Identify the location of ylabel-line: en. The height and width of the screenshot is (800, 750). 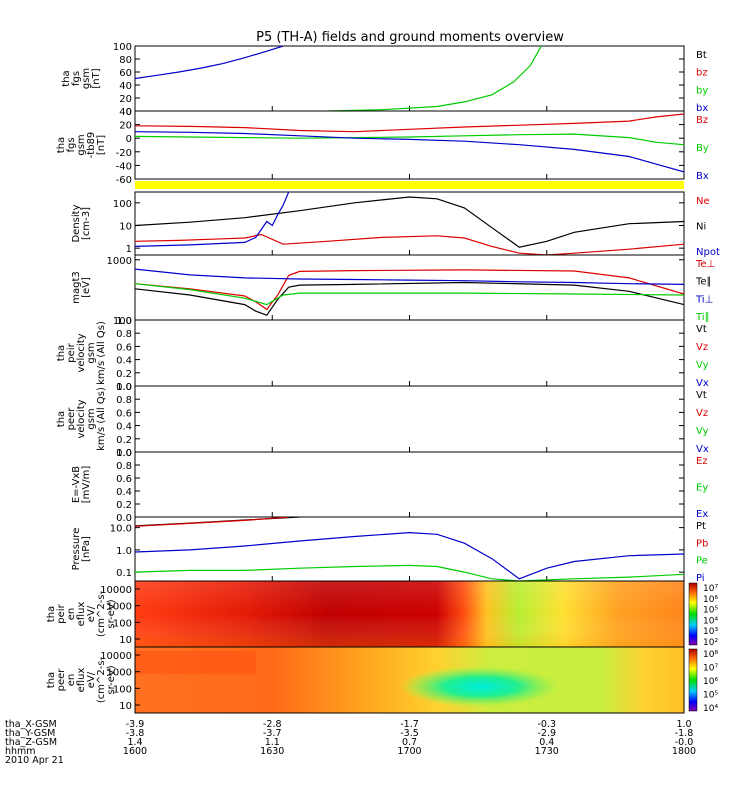
(71, 614).